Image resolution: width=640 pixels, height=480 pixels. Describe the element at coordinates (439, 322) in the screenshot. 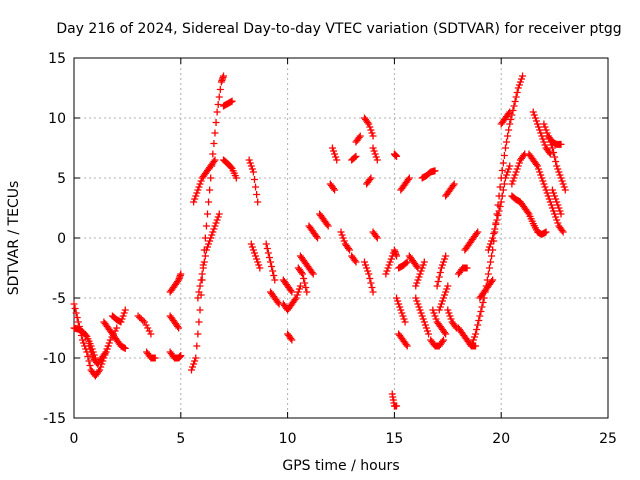

I see `series-t50` at that location.